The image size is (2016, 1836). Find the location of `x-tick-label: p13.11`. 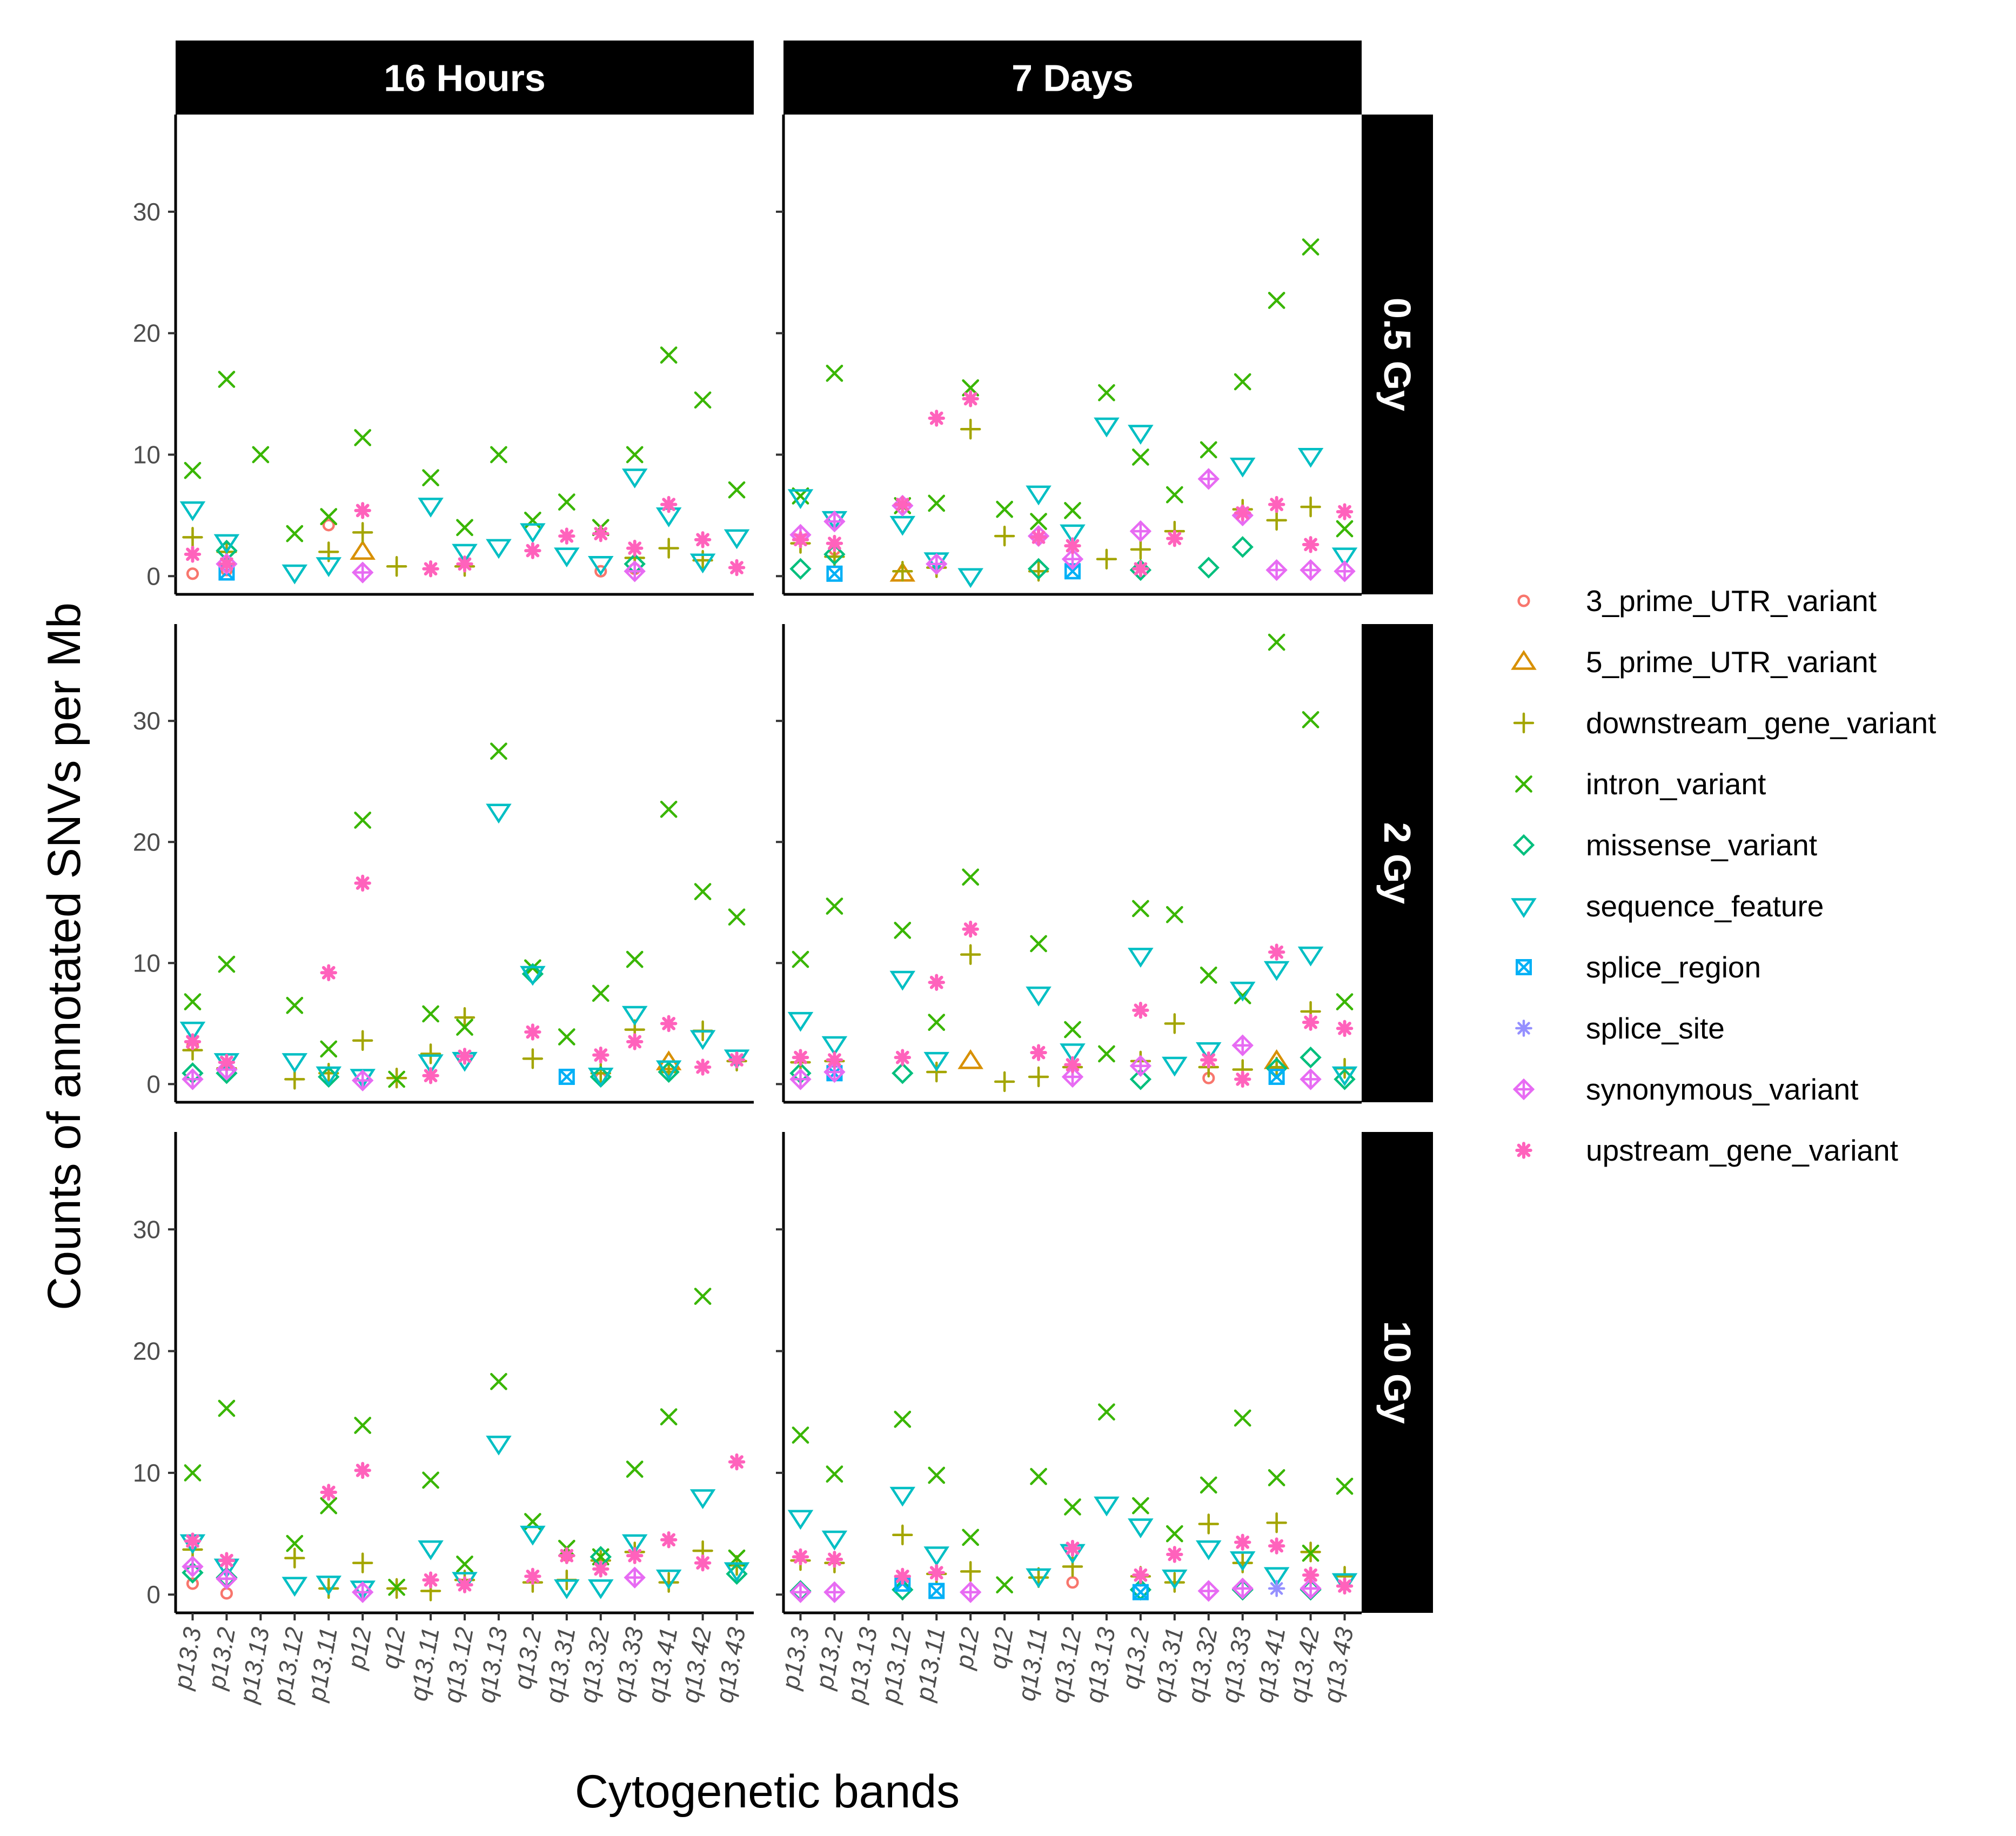

x-tick-label: p13.11 is located at coordinates (323, 1664).